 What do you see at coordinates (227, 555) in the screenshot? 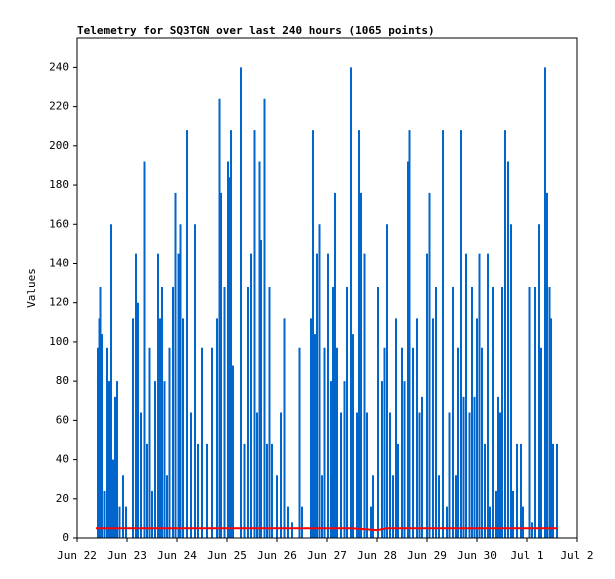
I see `x-tick-label: Jun 25` at bounding box center [227, 555].